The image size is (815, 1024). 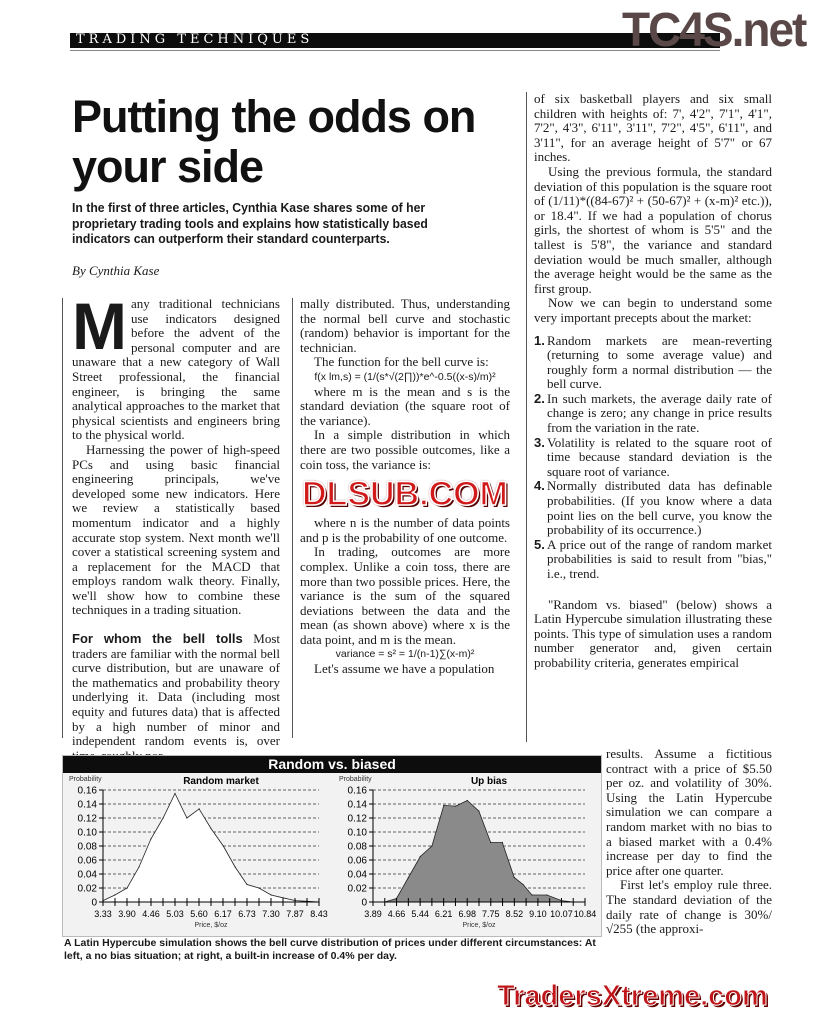 I want to click on watermark-slot: DLSUB.COM, so click(x=405, y=494).